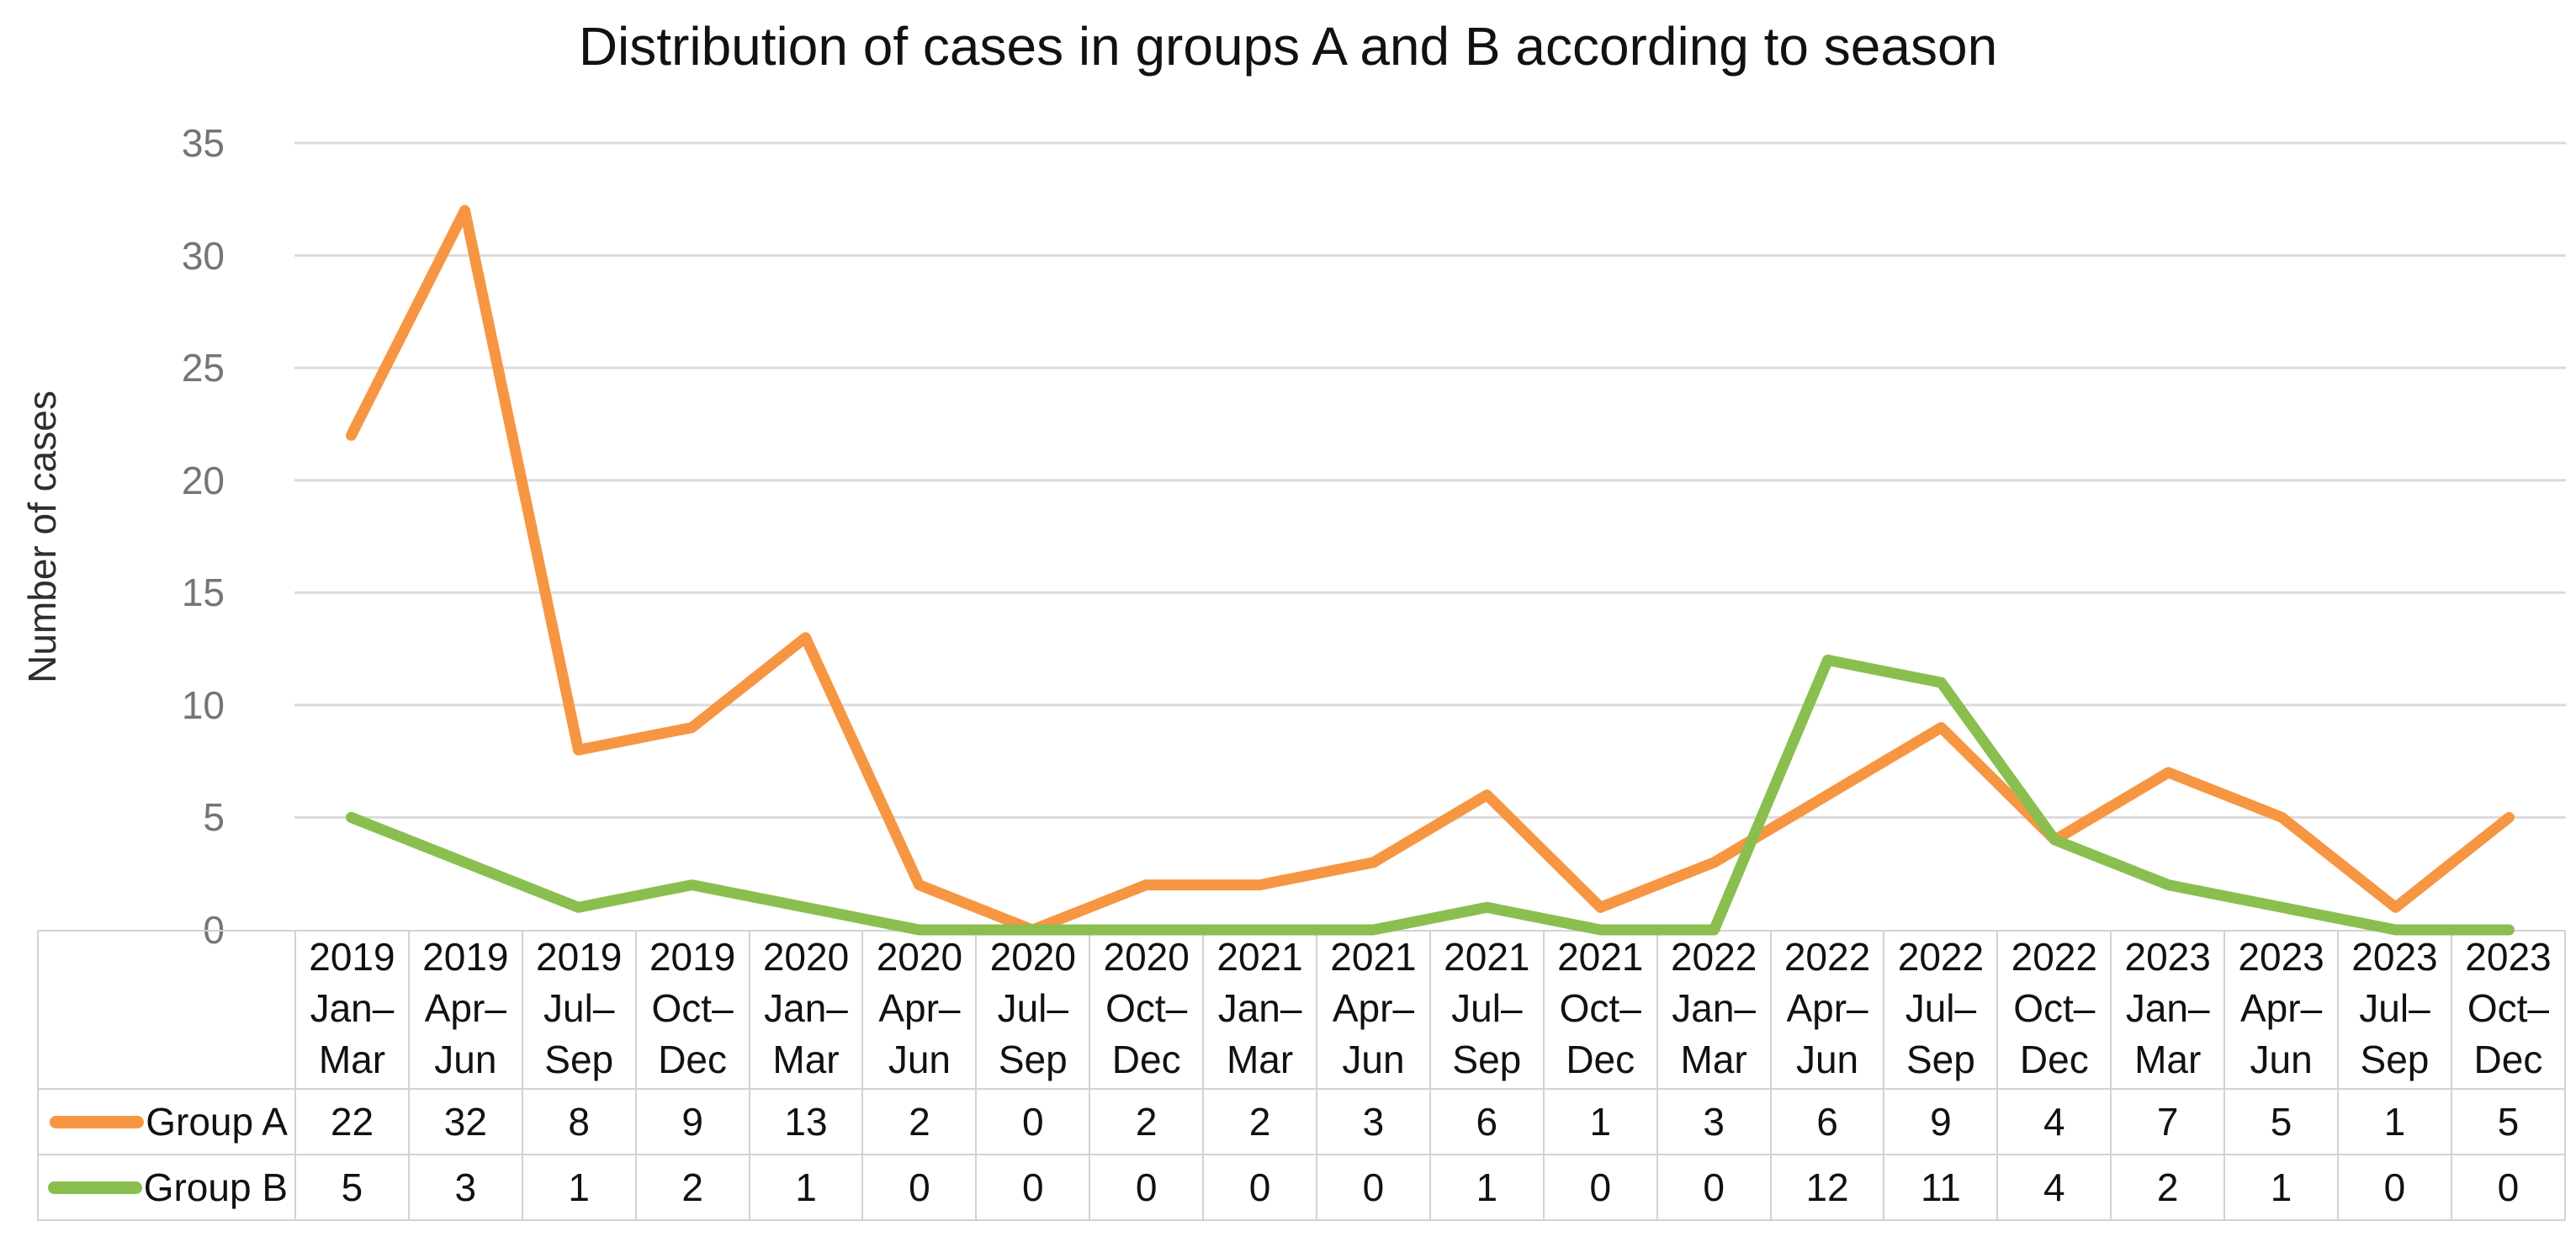 The image size is (2576, 1237). I want to click on y-tick-label: 20, so click(203, 480).